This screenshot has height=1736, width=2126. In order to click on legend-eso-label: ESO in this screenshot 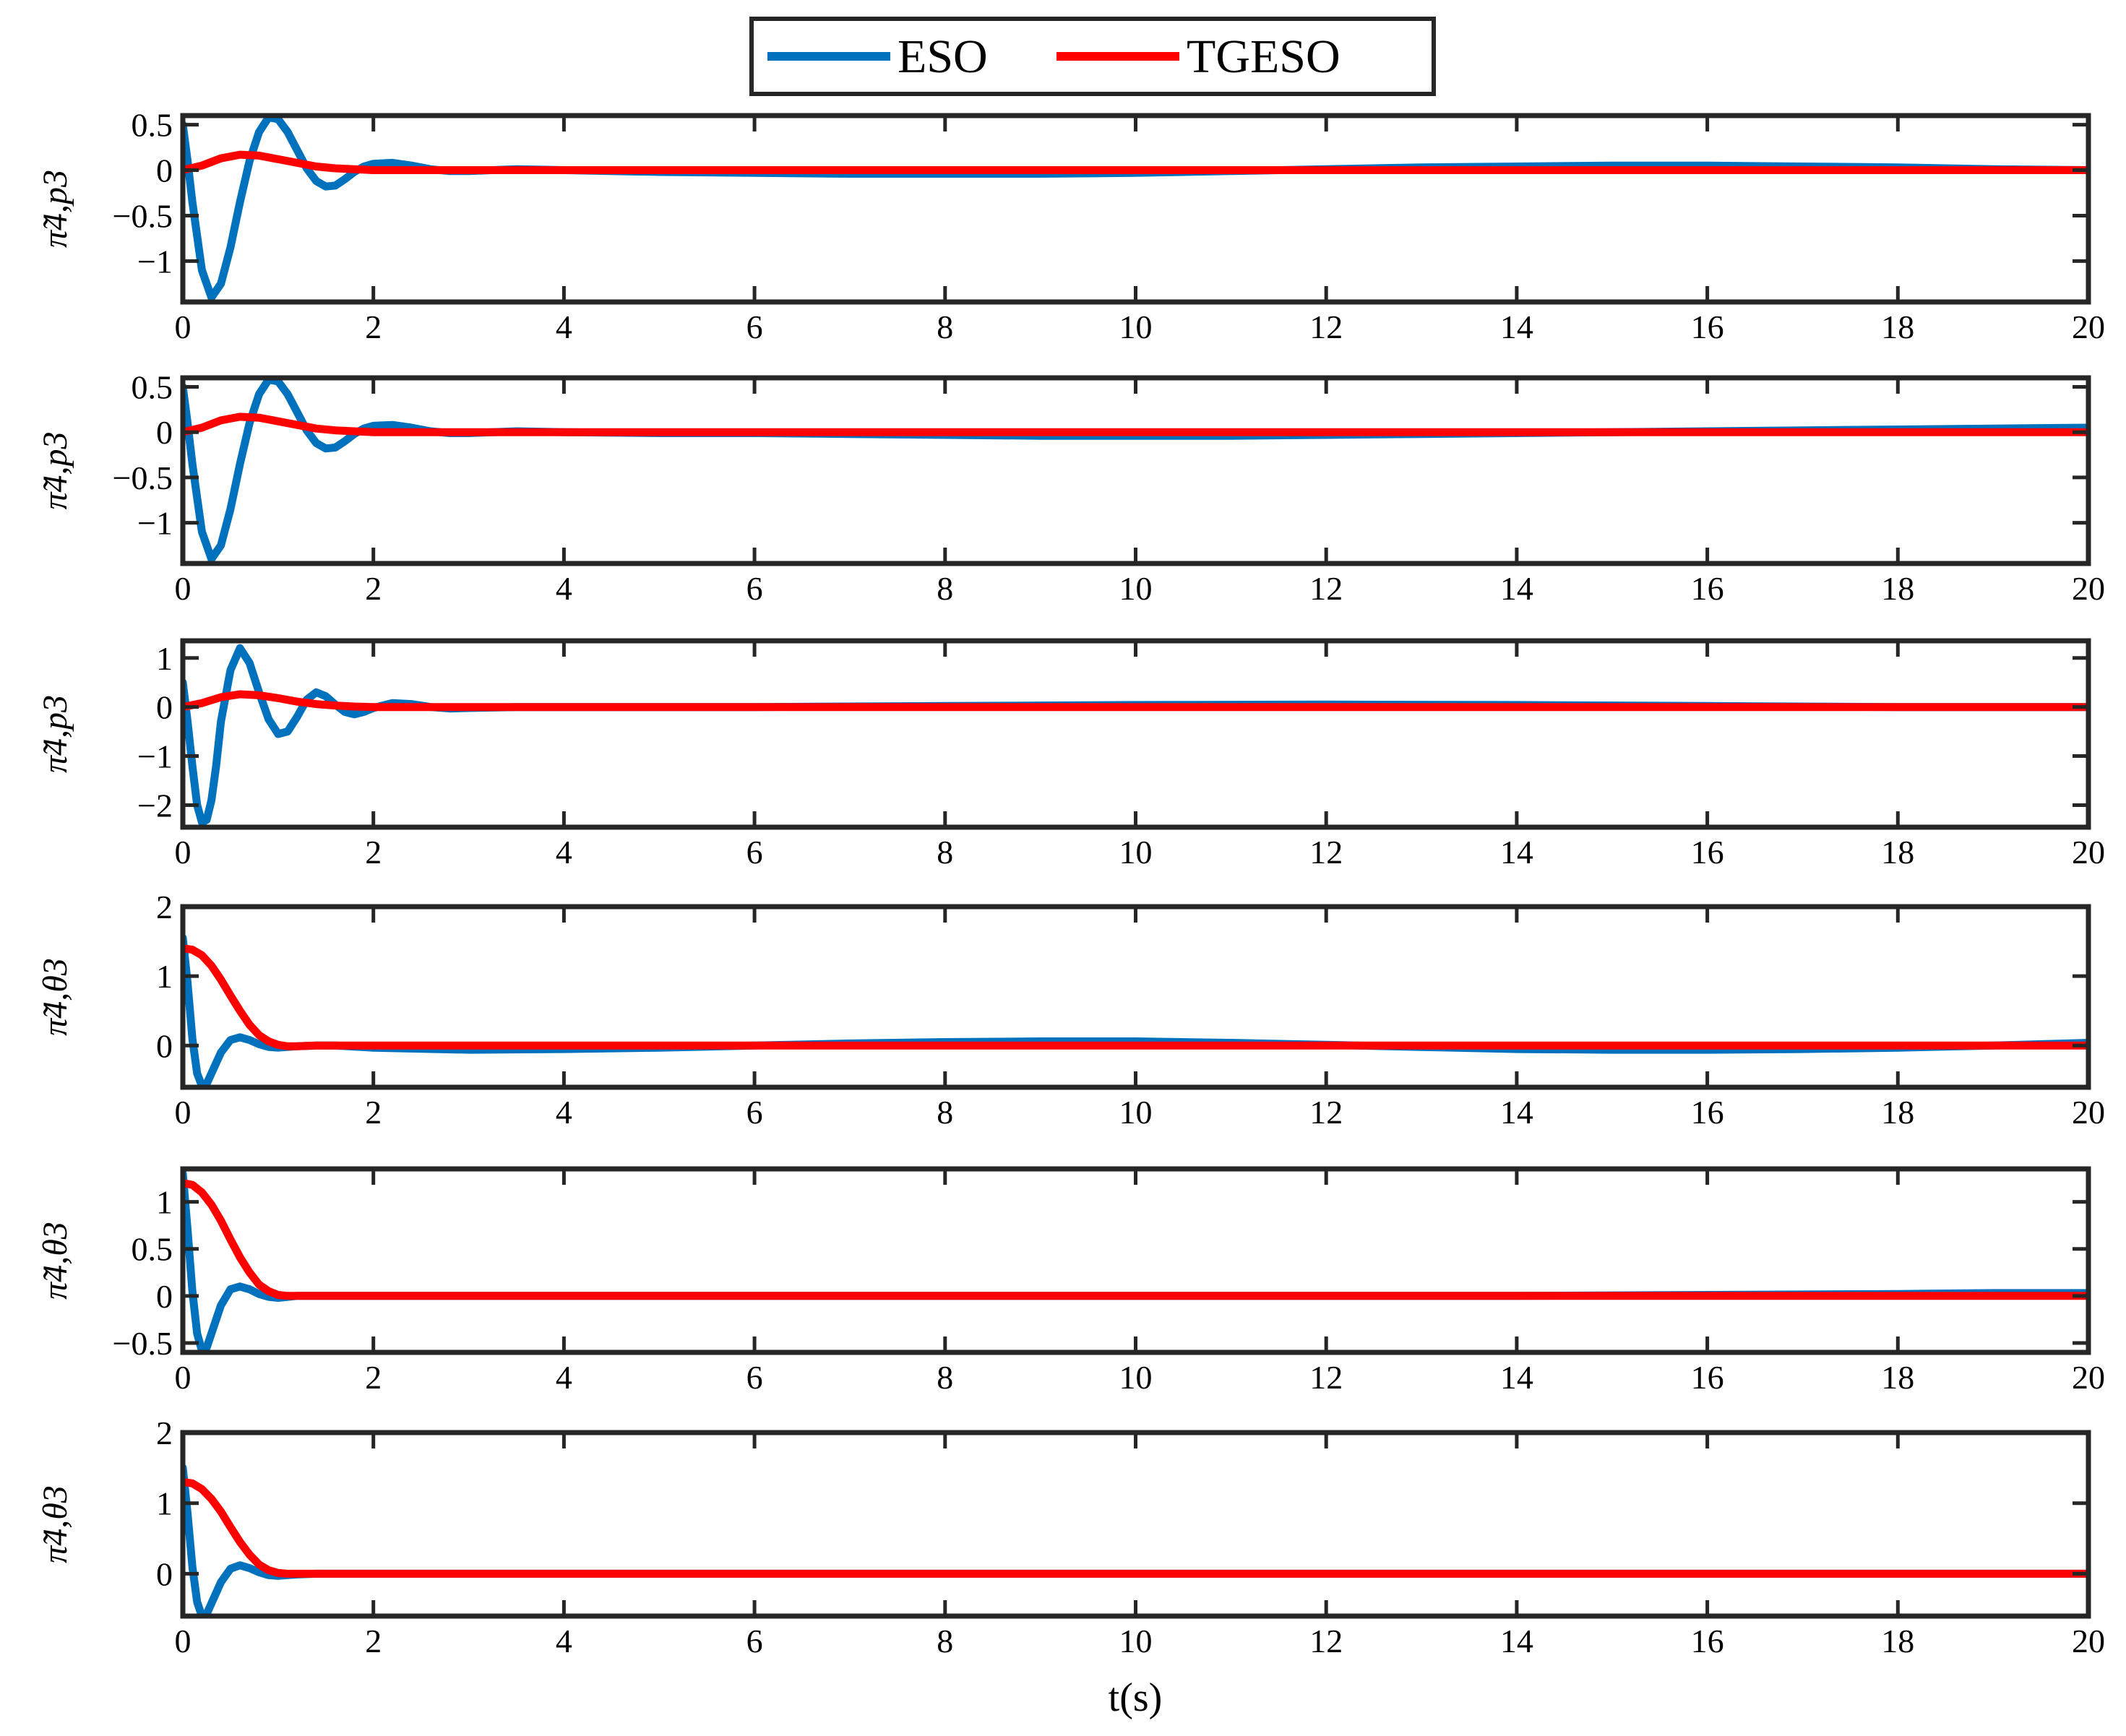, I will do `click(943, 56)`.